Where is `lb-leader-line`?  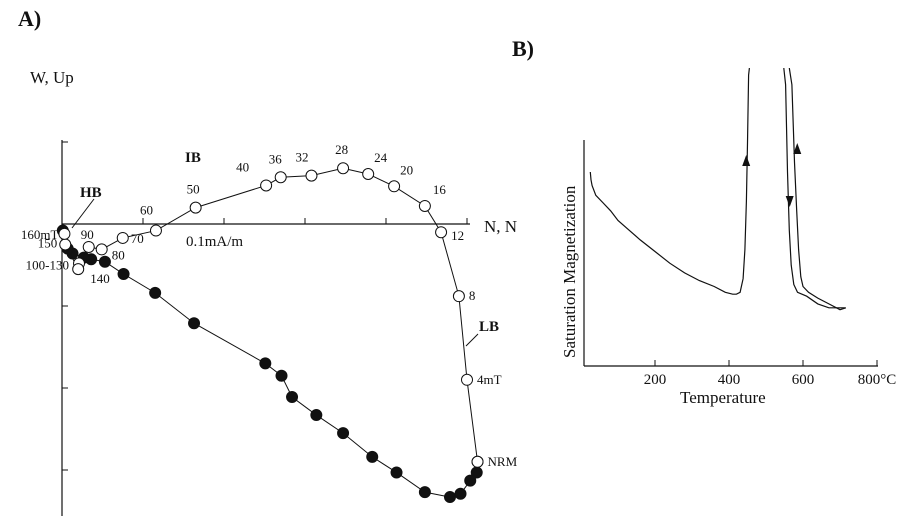
lb-leader-line is located at coordinates (472, 340).